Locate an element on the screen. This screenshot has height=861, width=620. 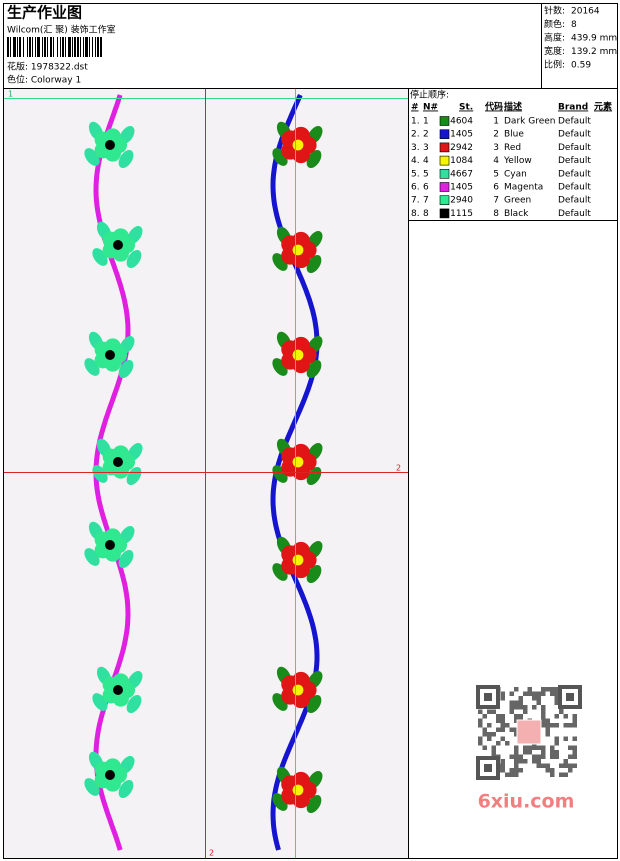
column-header: 元素 is located at coordinates (603, 107).